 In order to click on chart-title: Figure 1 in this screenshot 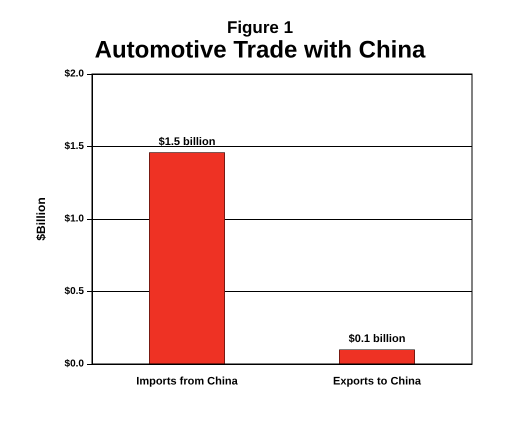, I will do `click(260, 27)`.